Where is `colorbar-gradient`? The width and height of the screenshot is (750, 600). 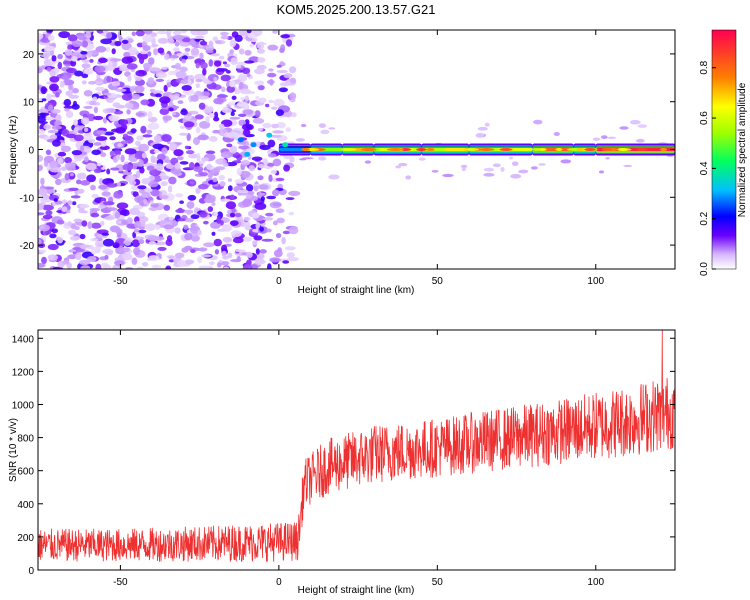
colorbar-gradient is located at coordinates (724, 149).